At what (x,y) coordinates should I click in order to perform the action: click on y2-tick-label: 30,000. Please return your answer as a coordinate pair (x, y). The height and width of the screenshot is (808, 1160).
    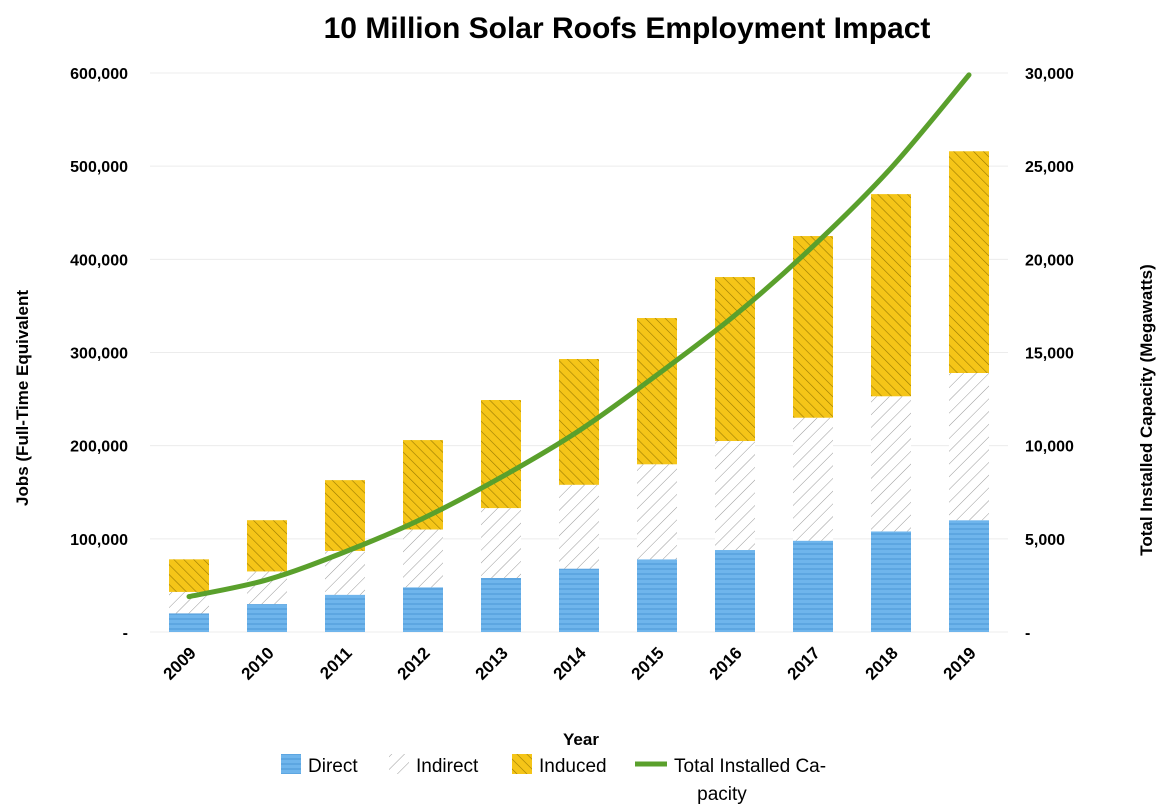
    Looking at the image, I should click on (1049, 74).